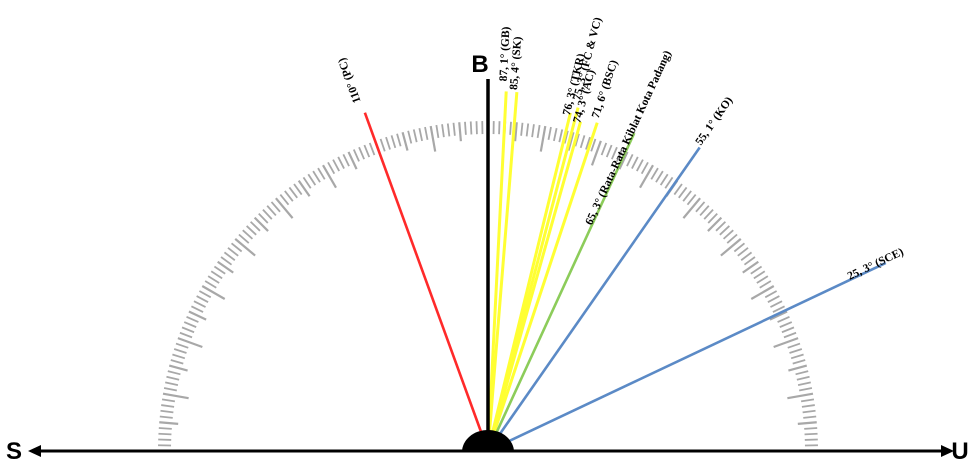  Describe the element at coordinates (34, 451) in the screenshot. I see `south-arrow-head` at that location.